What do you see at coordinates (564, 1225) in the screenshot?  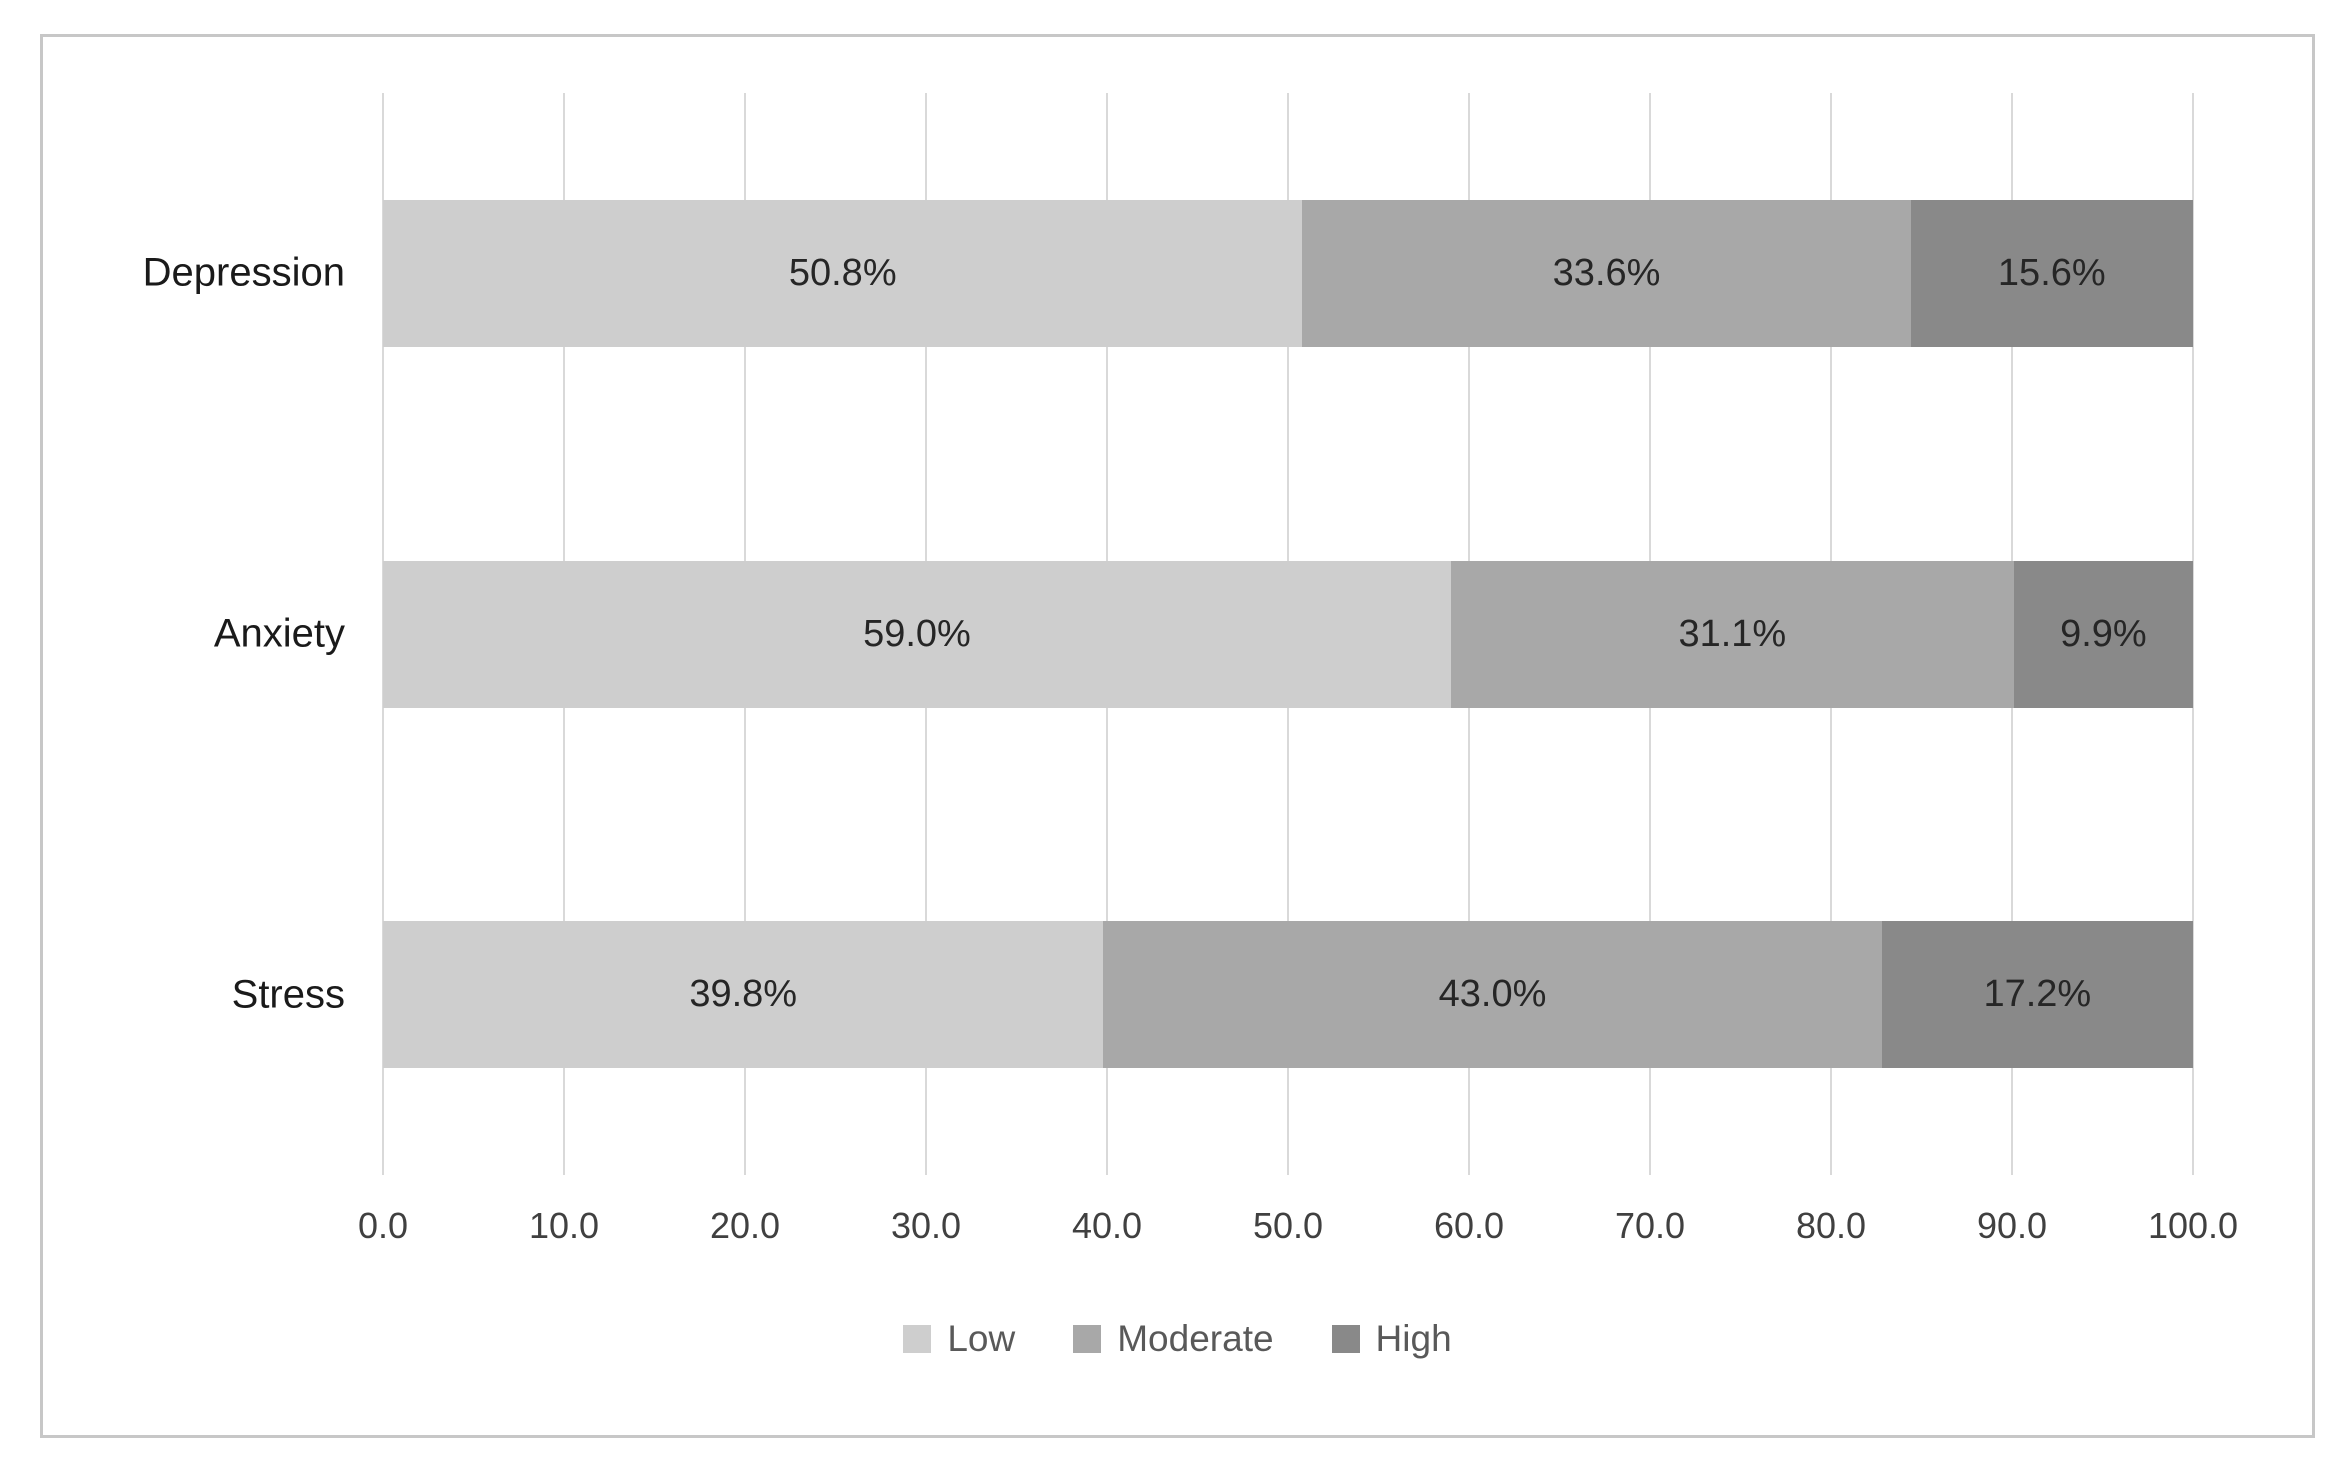 I see `x-tick-label: 10.0` at bounding box center [564, 1225].